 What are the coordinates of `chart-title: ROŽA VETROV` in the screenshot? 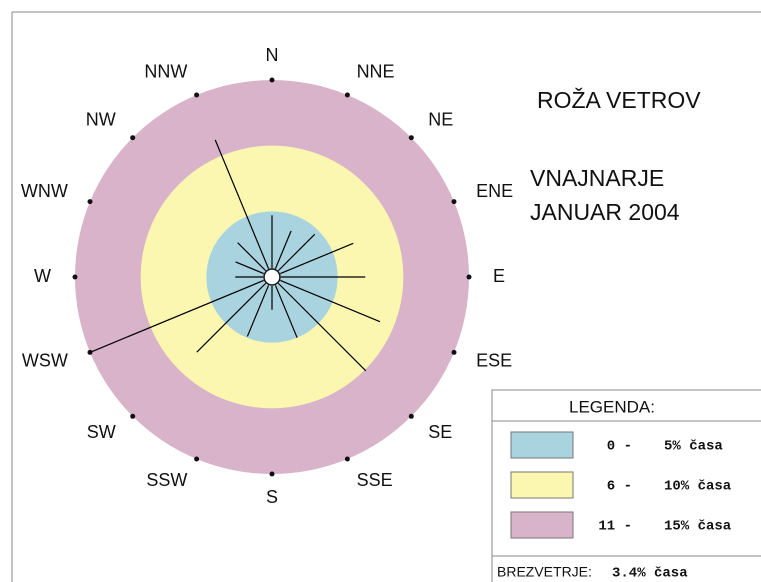 It's located at (619, 100).